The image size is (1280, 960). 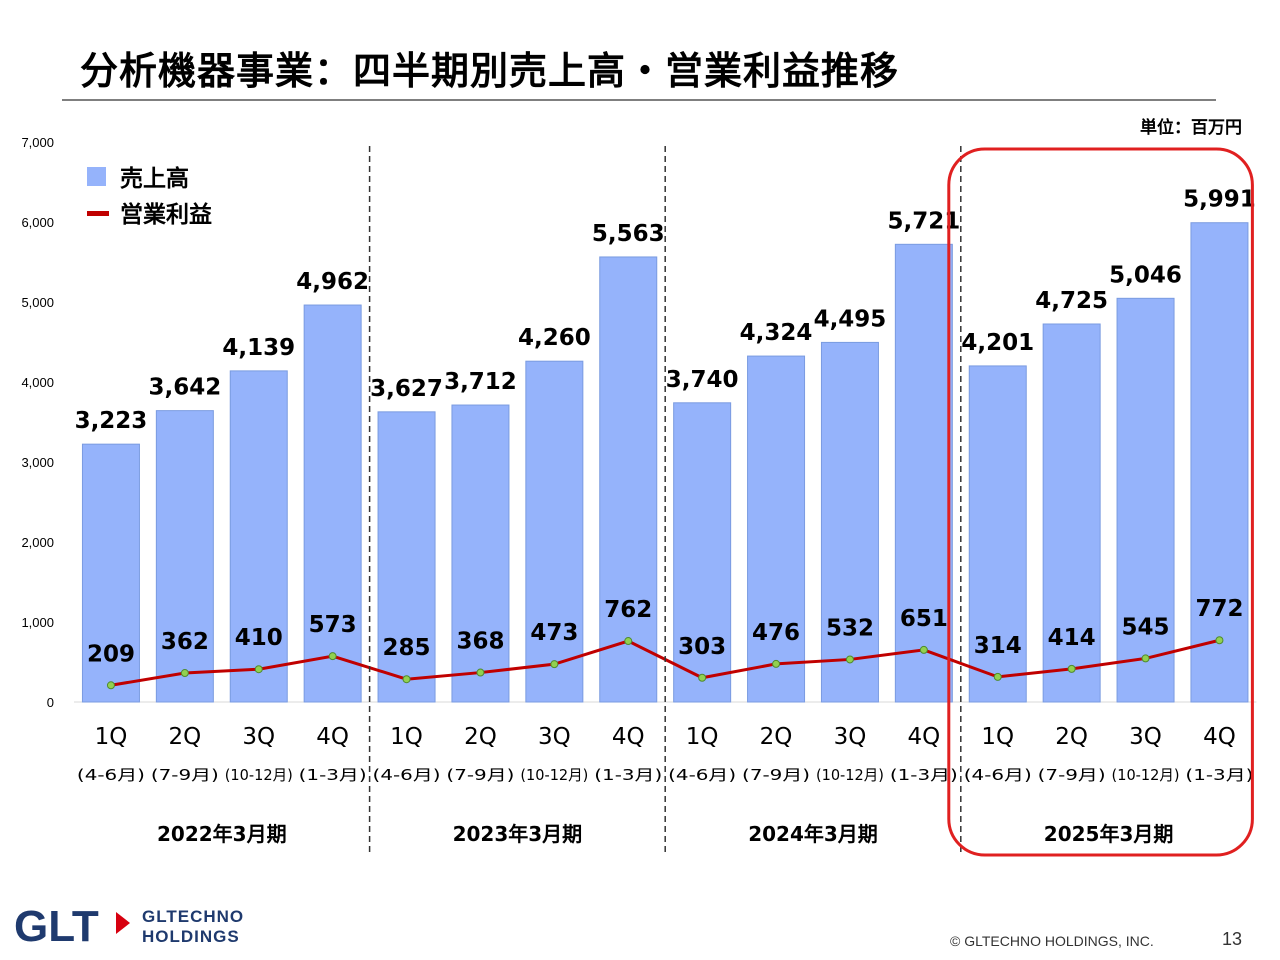 I want to click on y-tick-label: 5,000, so click(x=37, y=302).